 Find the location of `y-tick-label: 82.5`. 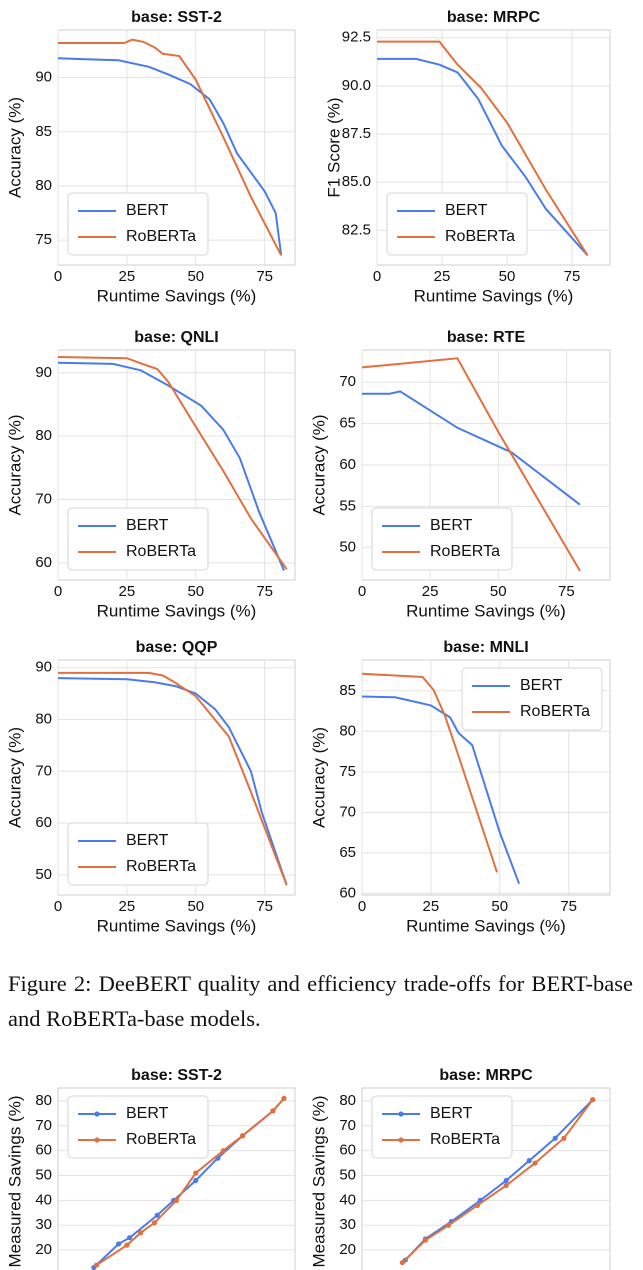

y-tick-label: 82.5 is located at coordinates (356, 229).